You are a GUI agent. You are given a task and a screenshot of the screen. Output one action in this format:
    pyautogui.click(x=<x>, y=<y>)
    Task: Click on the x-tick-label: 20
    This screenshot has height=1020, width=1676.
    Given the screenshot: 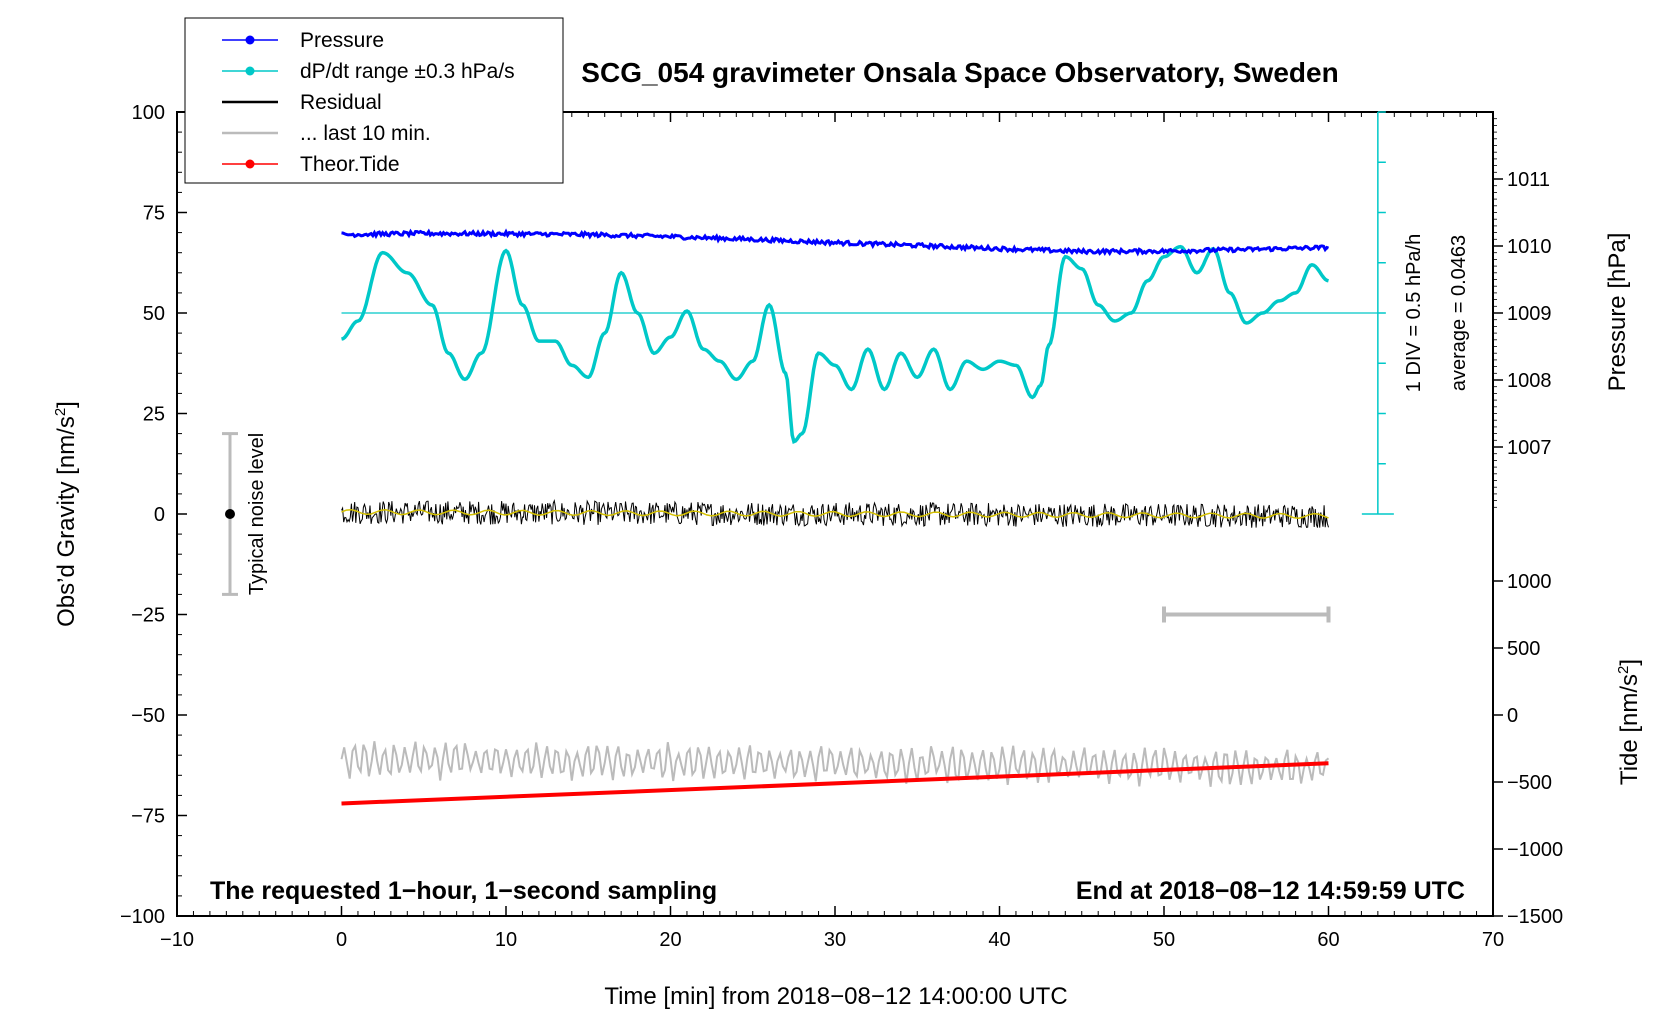 What is the action you would take?
    pyautogui.click(x=670, y=940)
    